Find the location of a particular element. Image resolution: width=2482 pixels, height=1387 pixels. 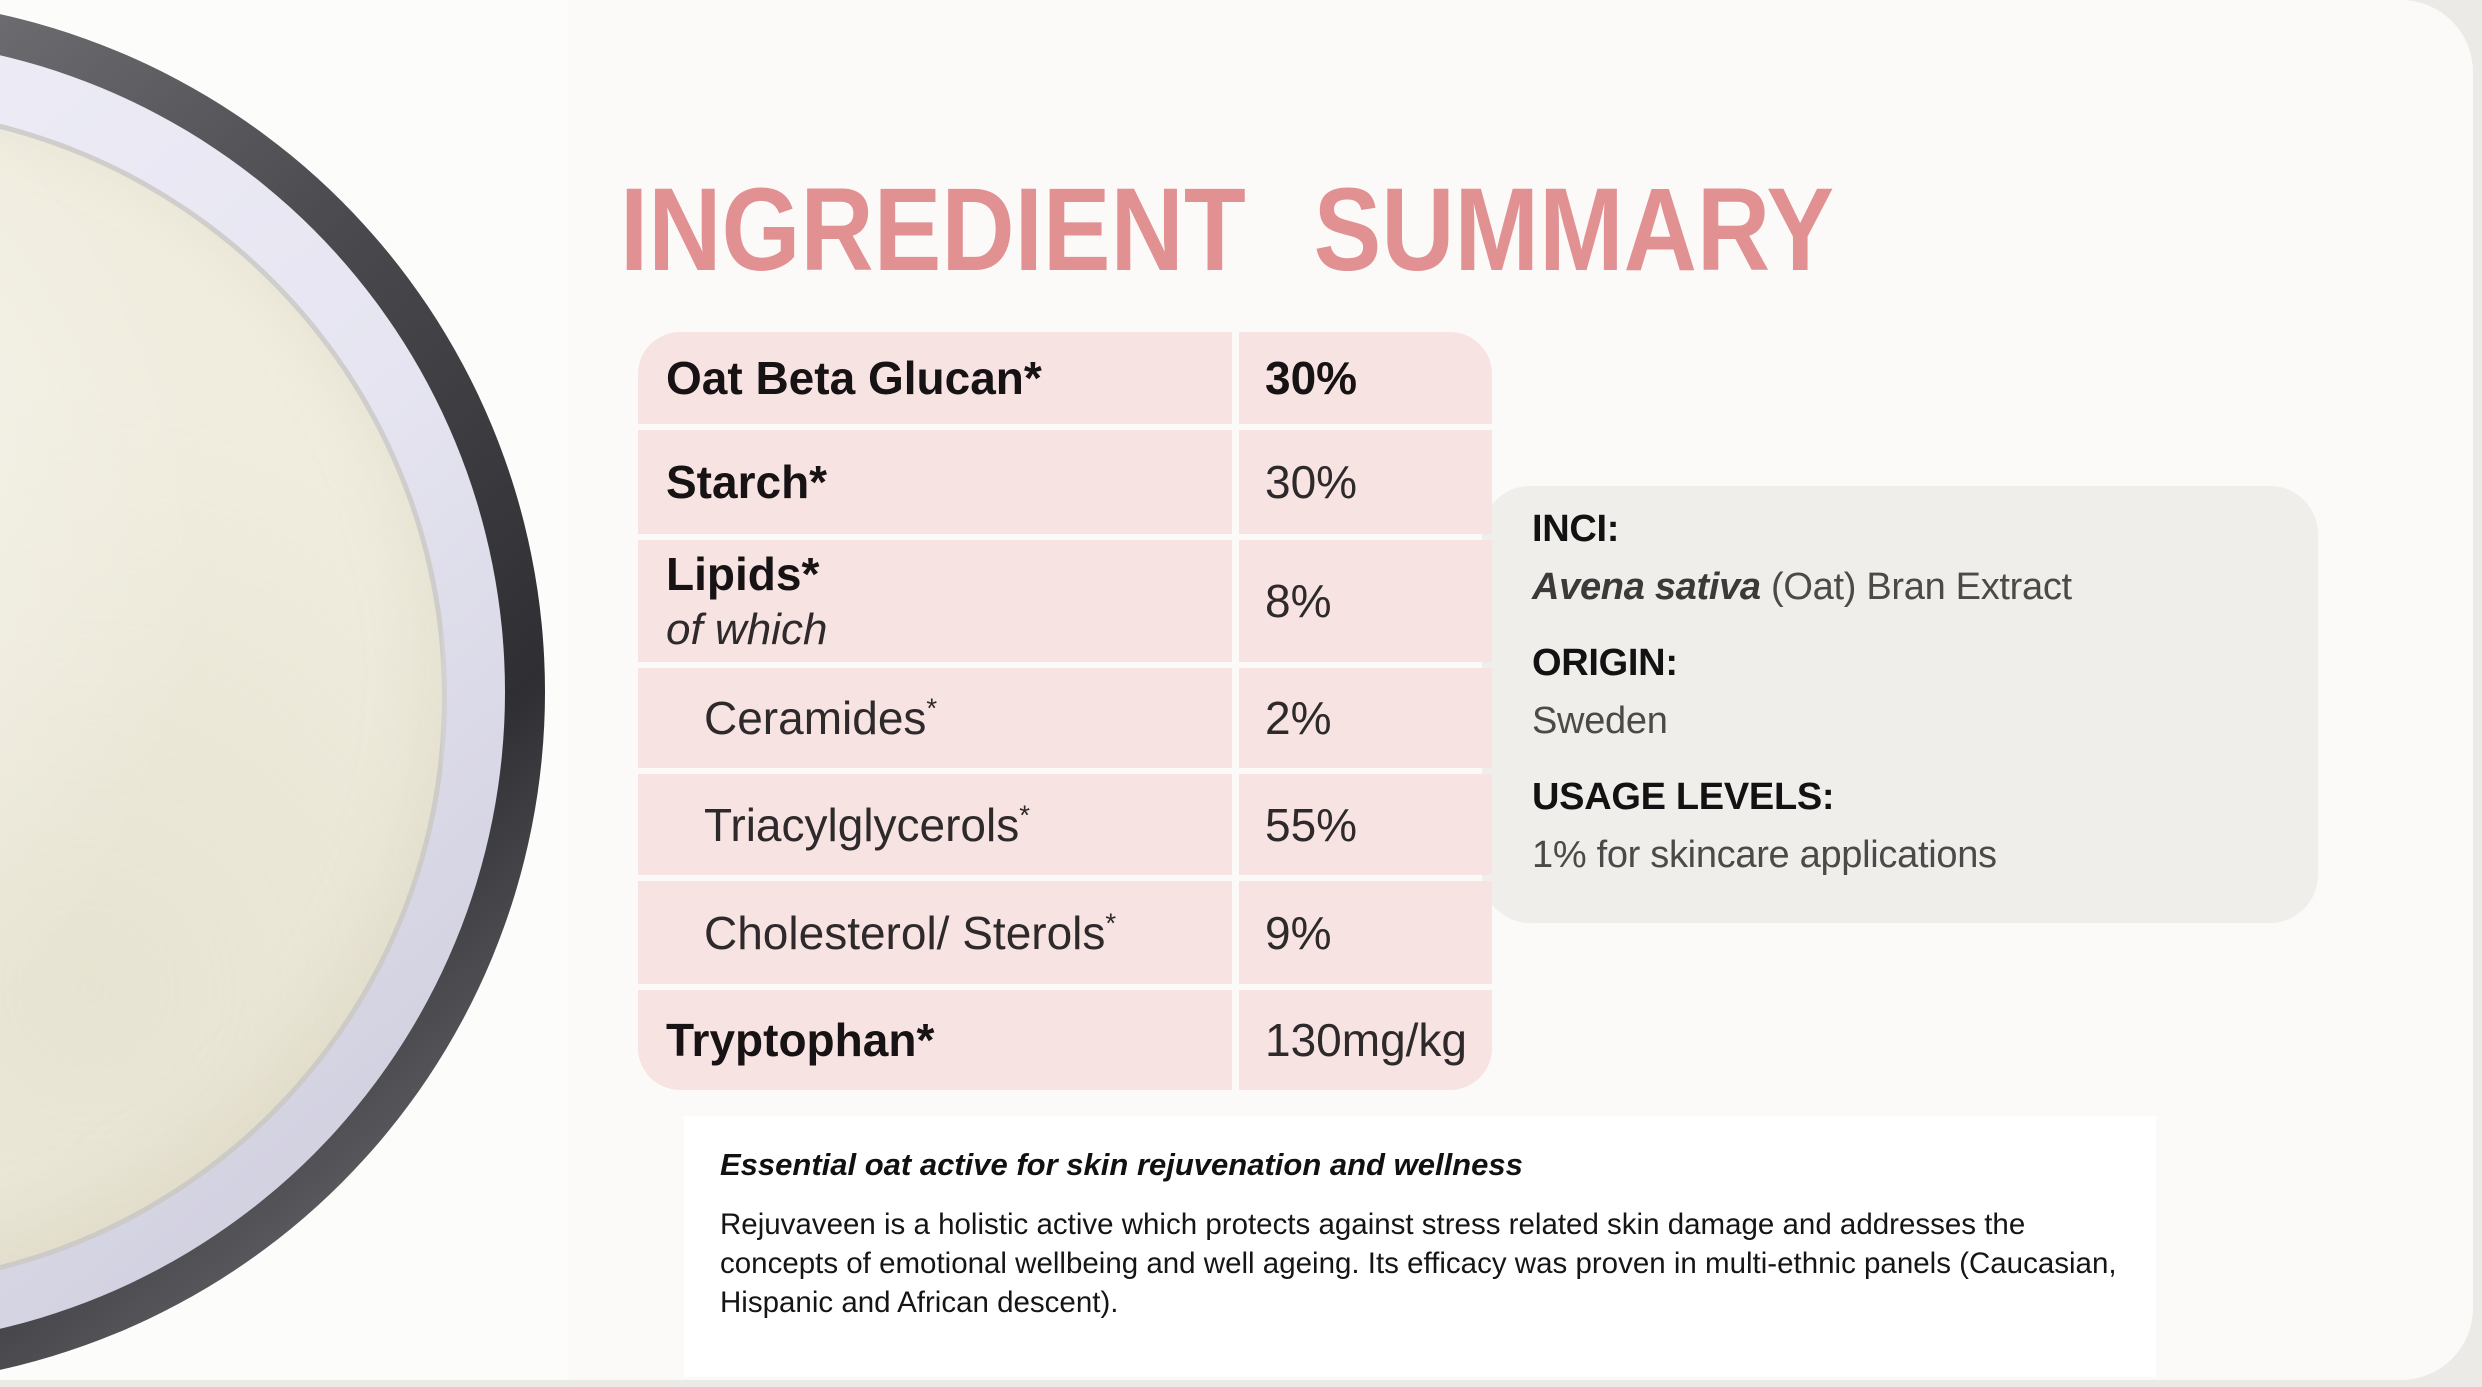

inci-section: INCI: Avena sativa (Oat) Bran Extract is located at coordinates (1900, 558).